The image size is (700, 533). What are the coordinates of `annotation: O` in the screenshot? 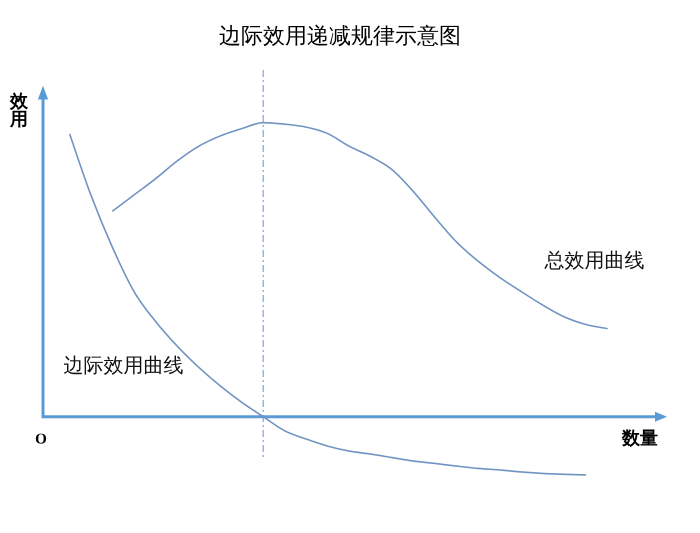 It's located at (41, 440).